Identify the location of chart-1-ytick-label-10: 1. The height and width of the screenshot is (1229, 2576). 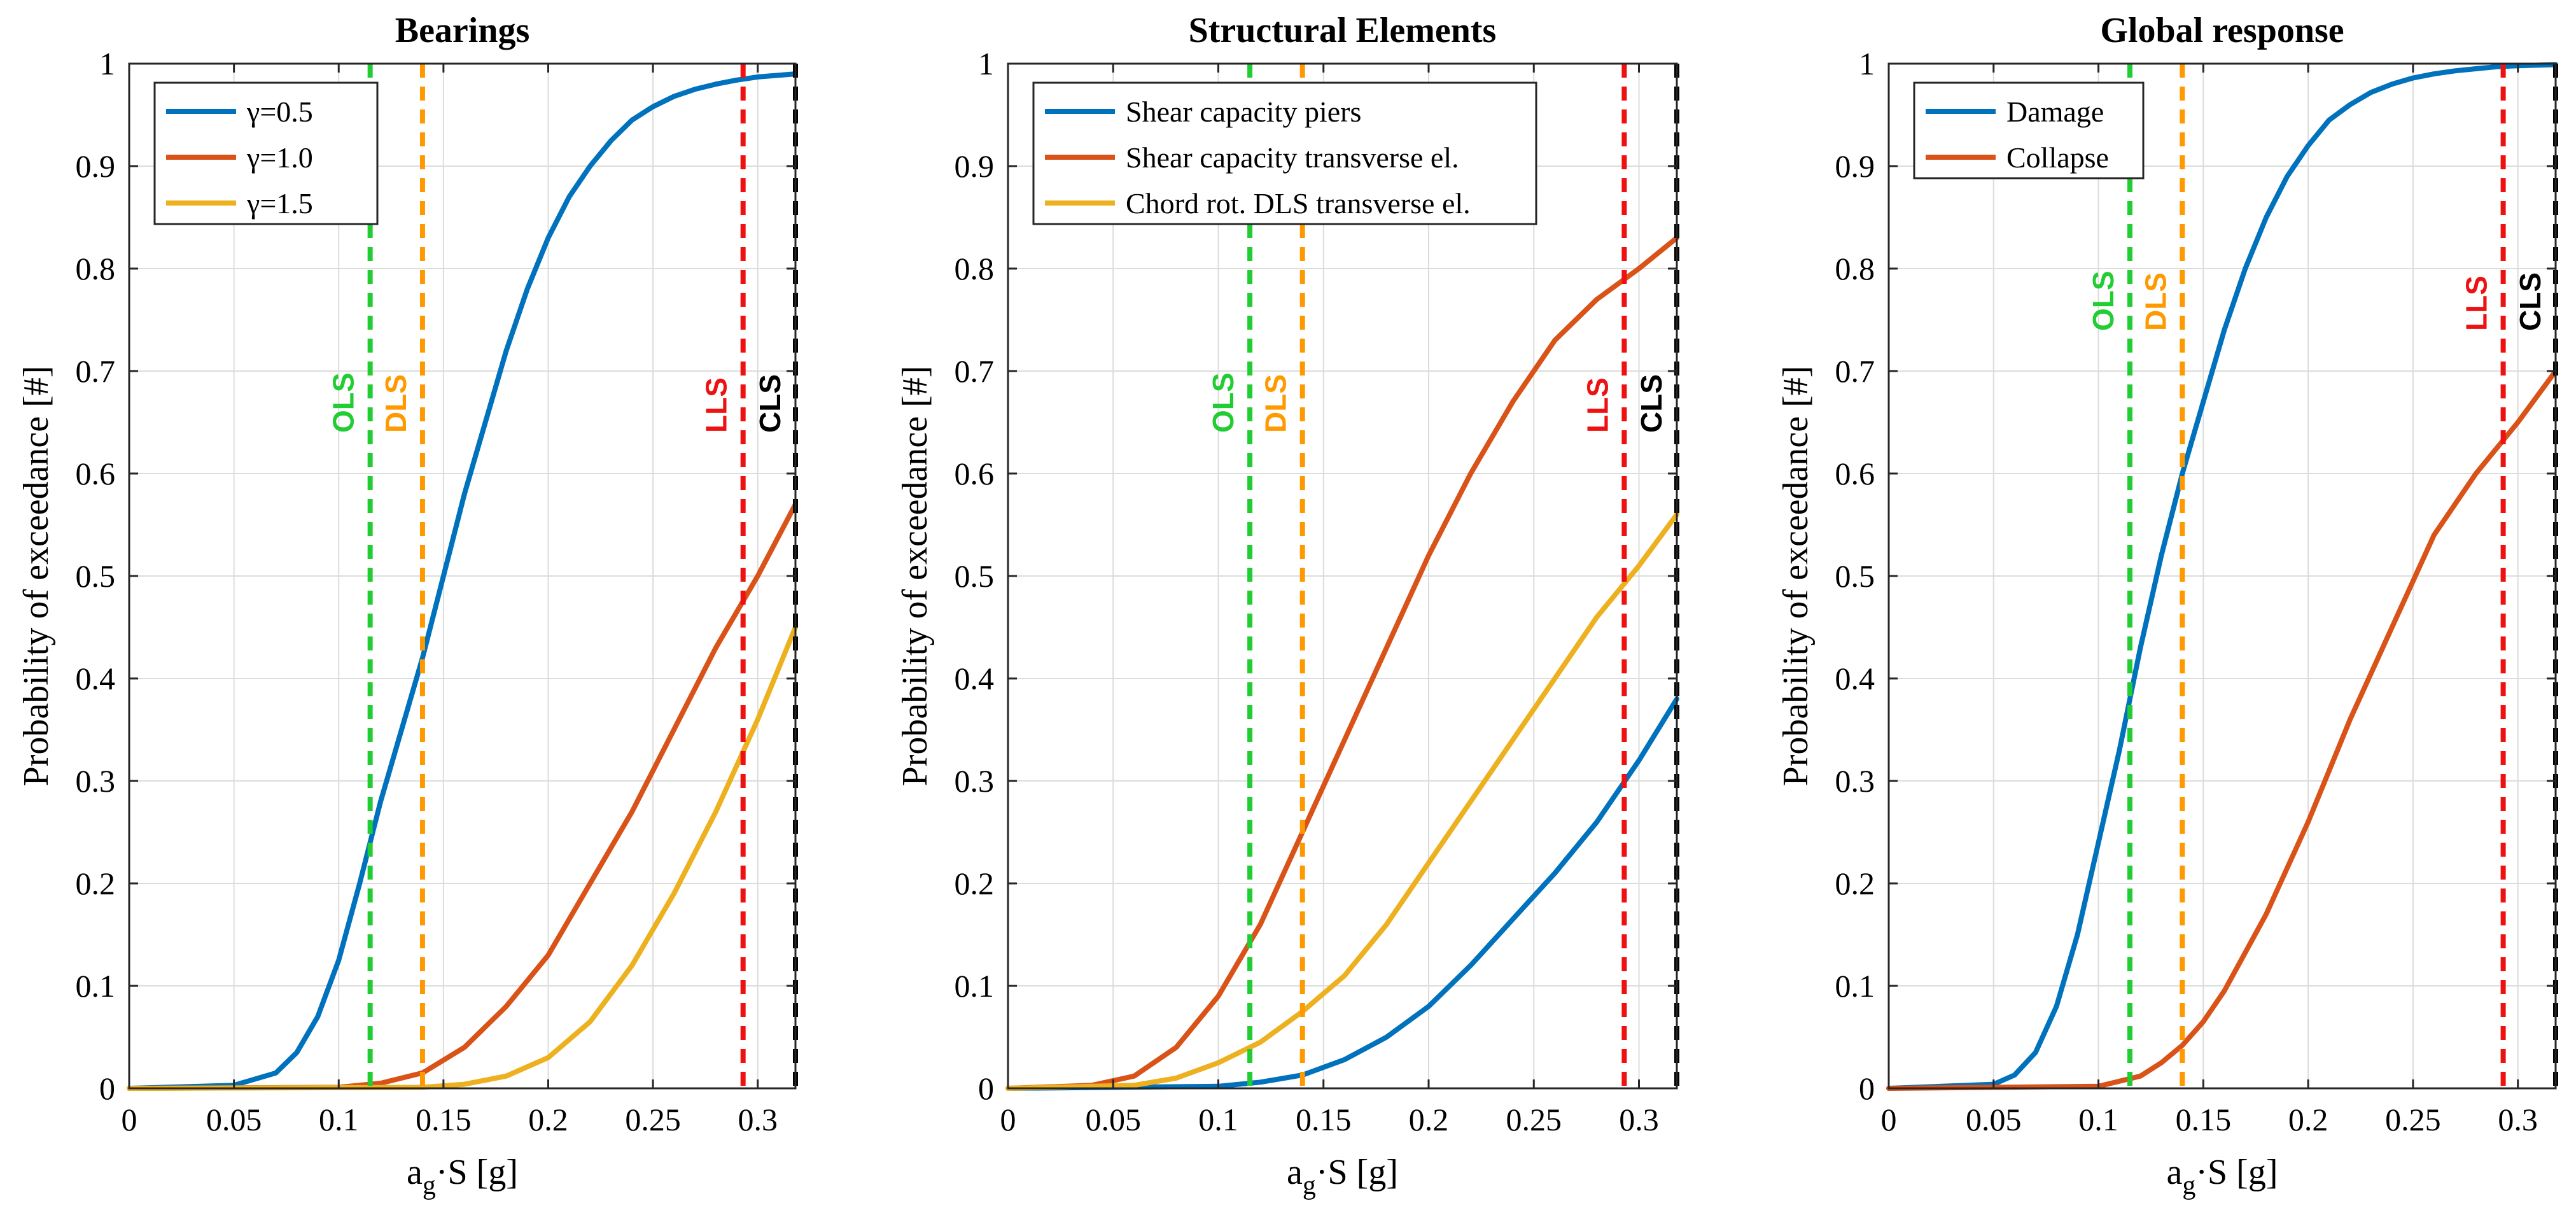
(107, 63).